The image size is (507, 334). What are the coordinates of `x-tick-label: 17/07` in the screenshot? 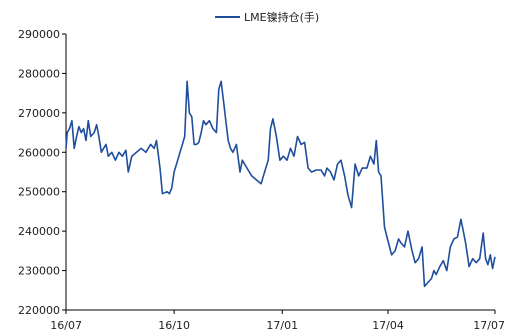 It's located at (489, 325).